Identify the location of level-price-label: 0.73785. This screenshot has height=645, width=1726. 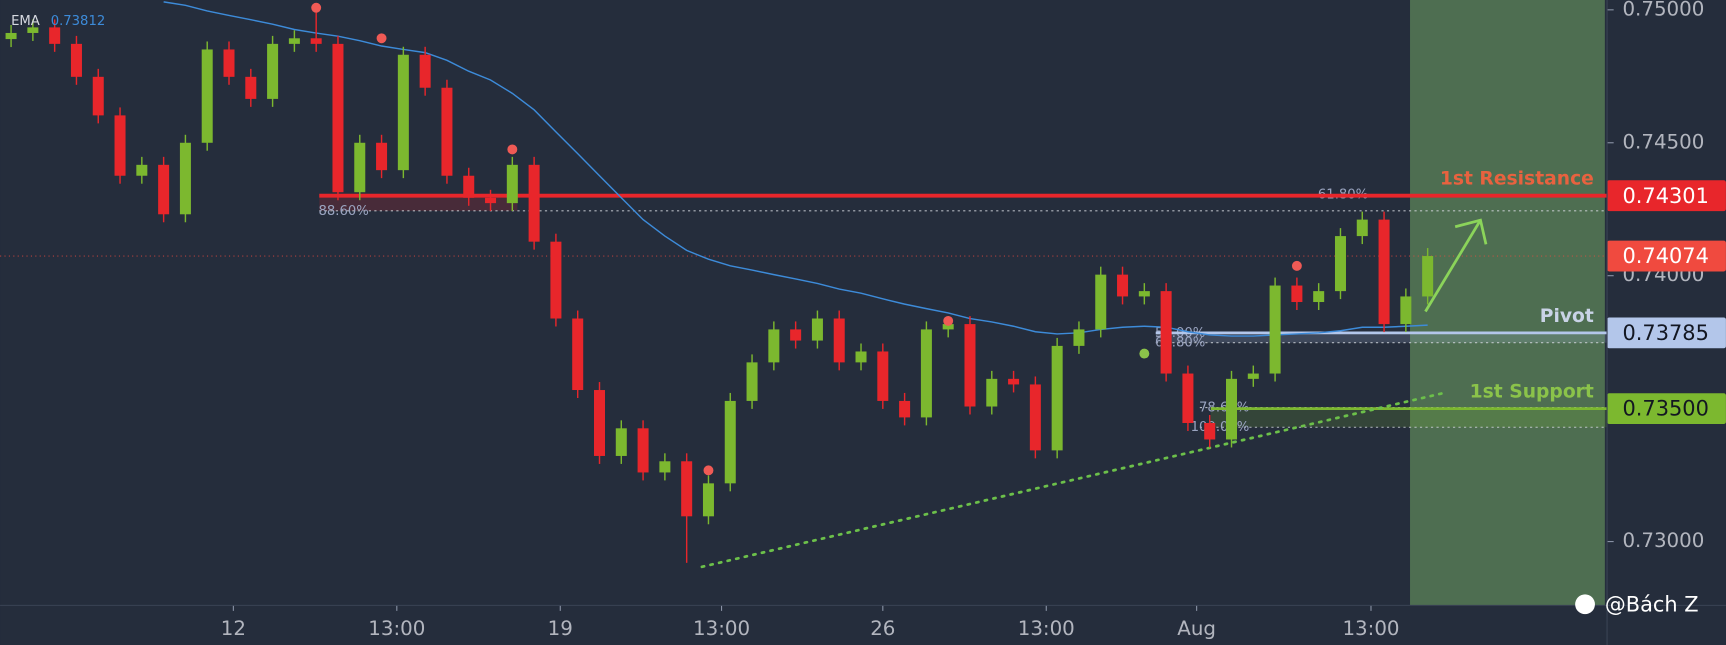
(1665, 333).